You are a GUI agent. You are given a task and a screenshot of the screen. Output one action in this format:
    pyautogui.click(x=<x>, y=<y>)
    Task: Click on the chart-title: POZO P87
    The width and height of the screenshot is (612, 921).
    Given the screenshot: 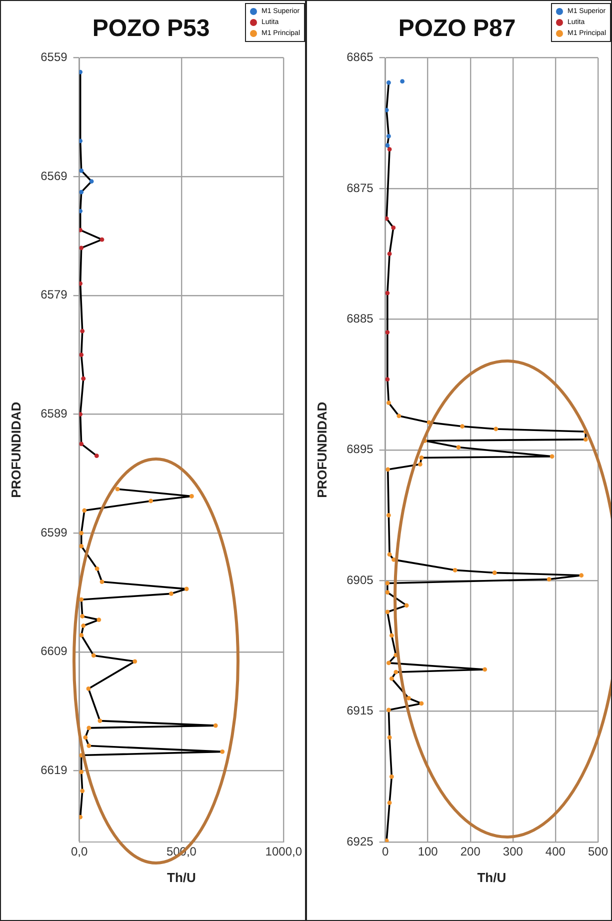 What is the action you would take?
    pyautogui.click(x=457, y=28)
    